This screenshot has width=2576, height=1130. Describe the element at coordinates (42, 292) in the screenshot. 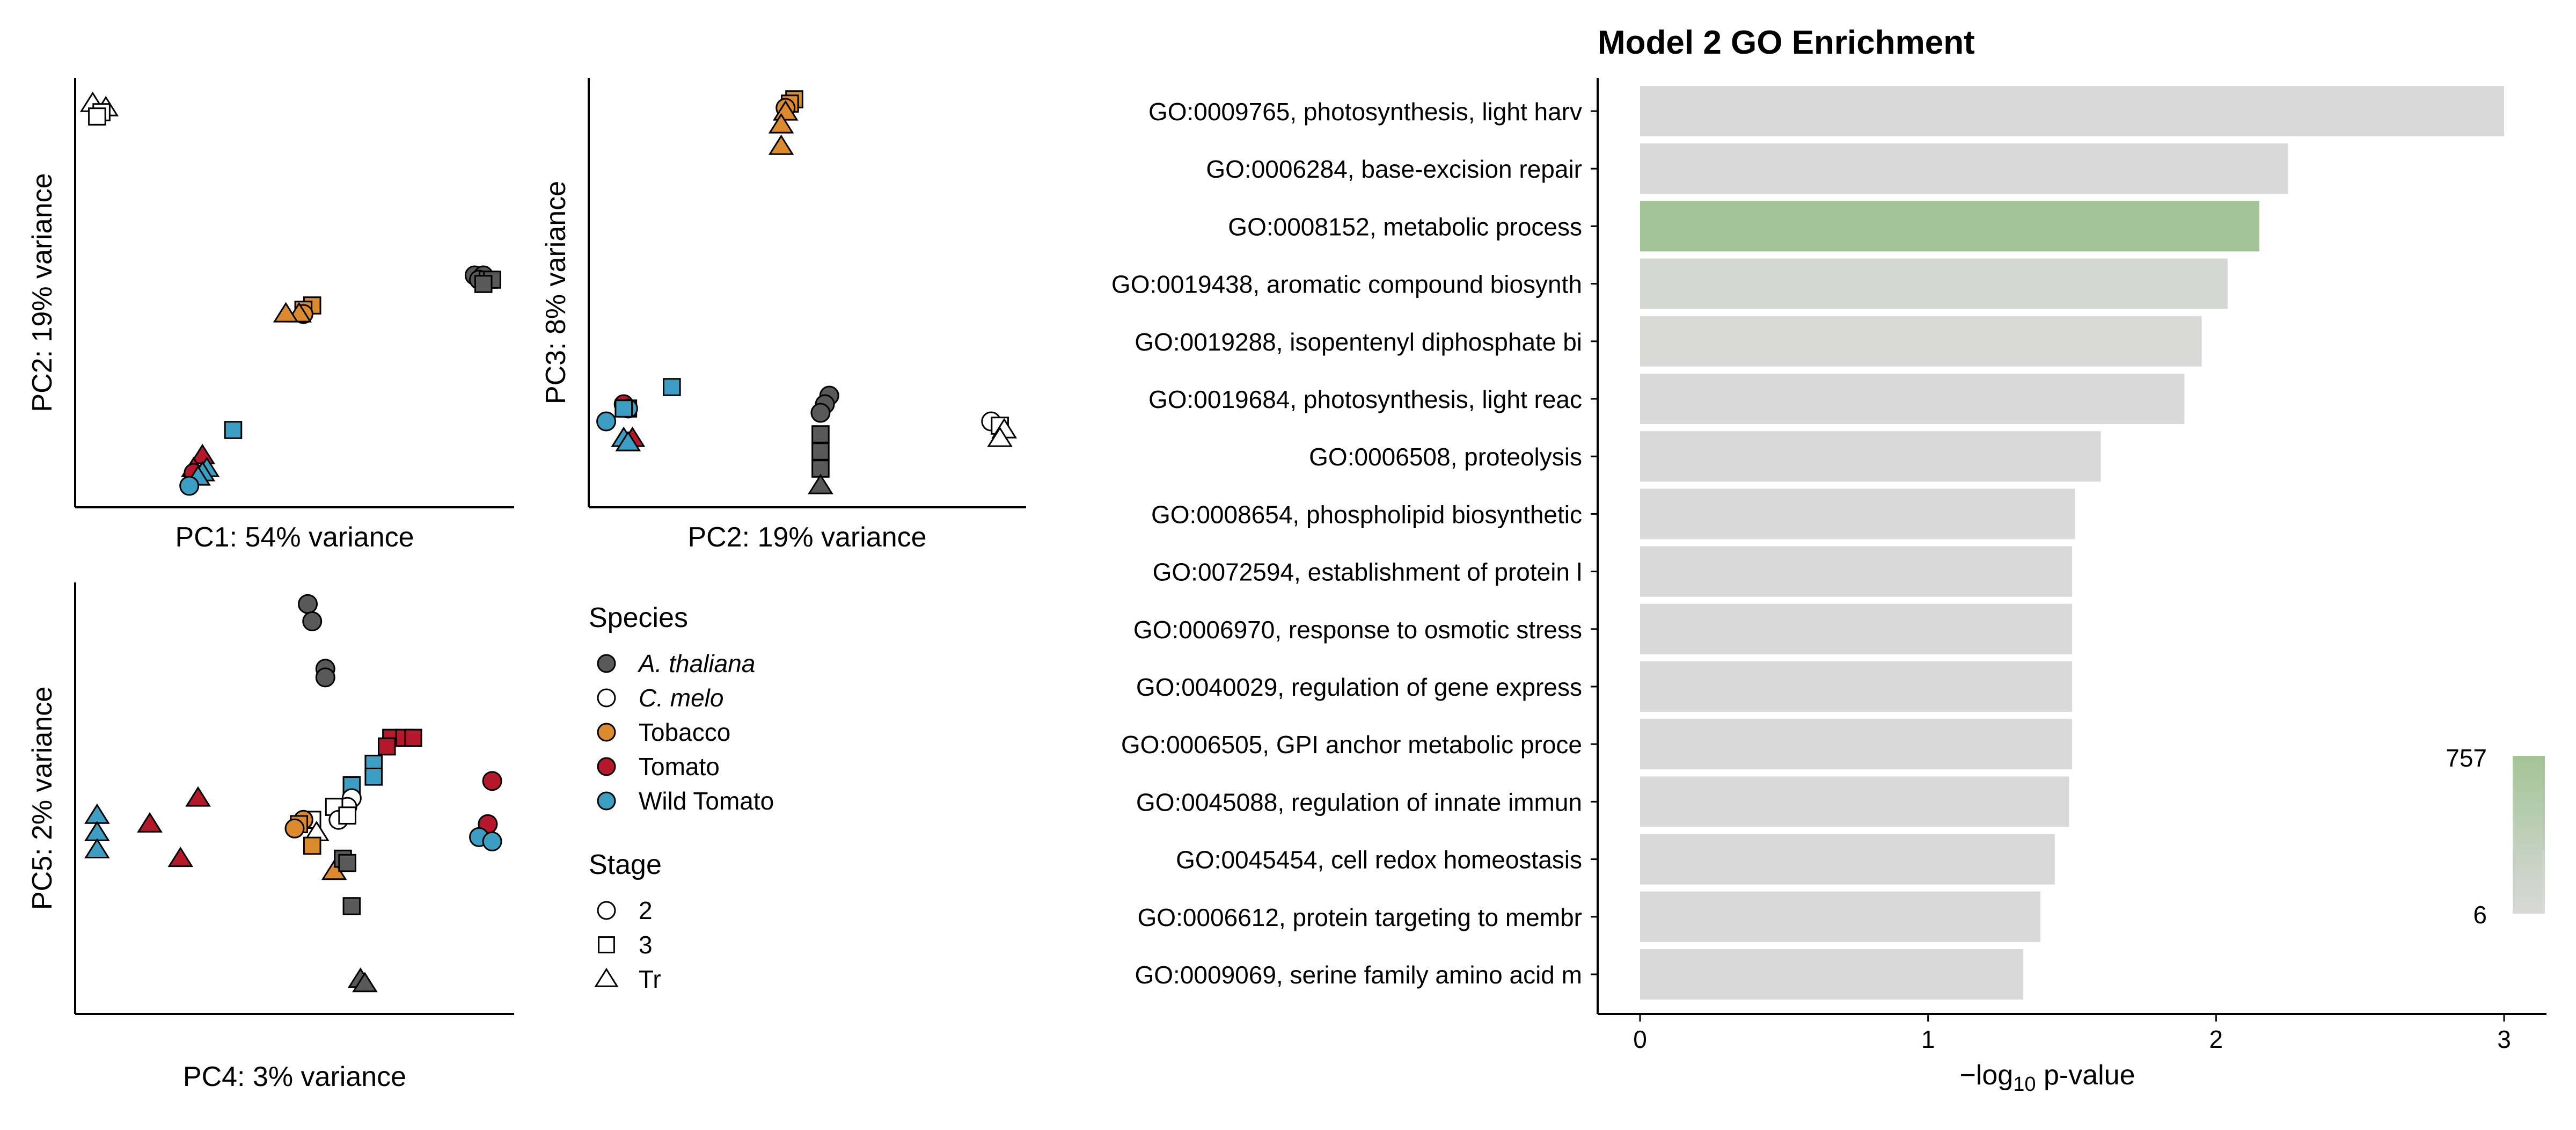

I see `y-axis-label: PC2: 19% variance` at that location.